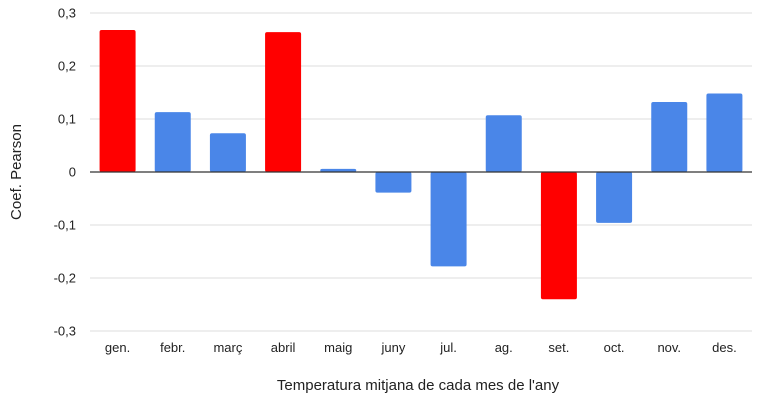 This screenshot has width=760, height=402. Describe the element at coordinates (669, 347) in the screenshot. I see `x-tick-label: nov.` at that location.